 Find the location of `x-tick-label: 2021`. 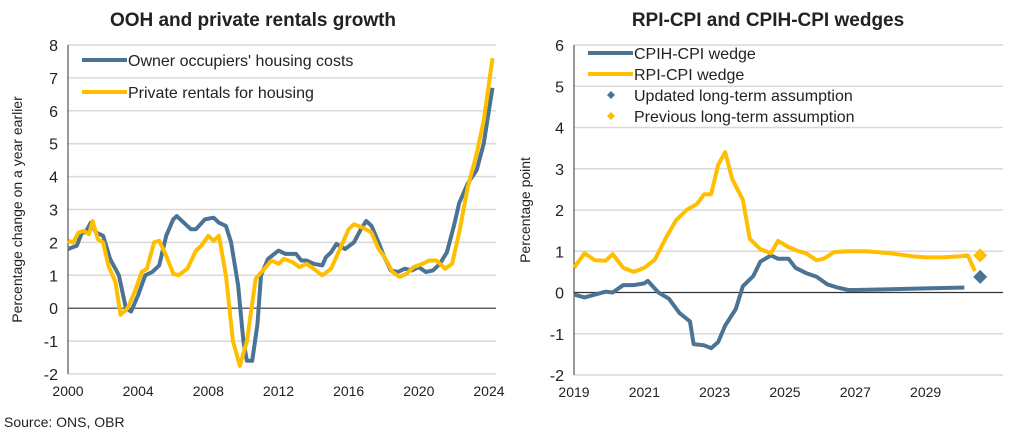

x-tick-label: 2021 is located at coordinates (644, 392).